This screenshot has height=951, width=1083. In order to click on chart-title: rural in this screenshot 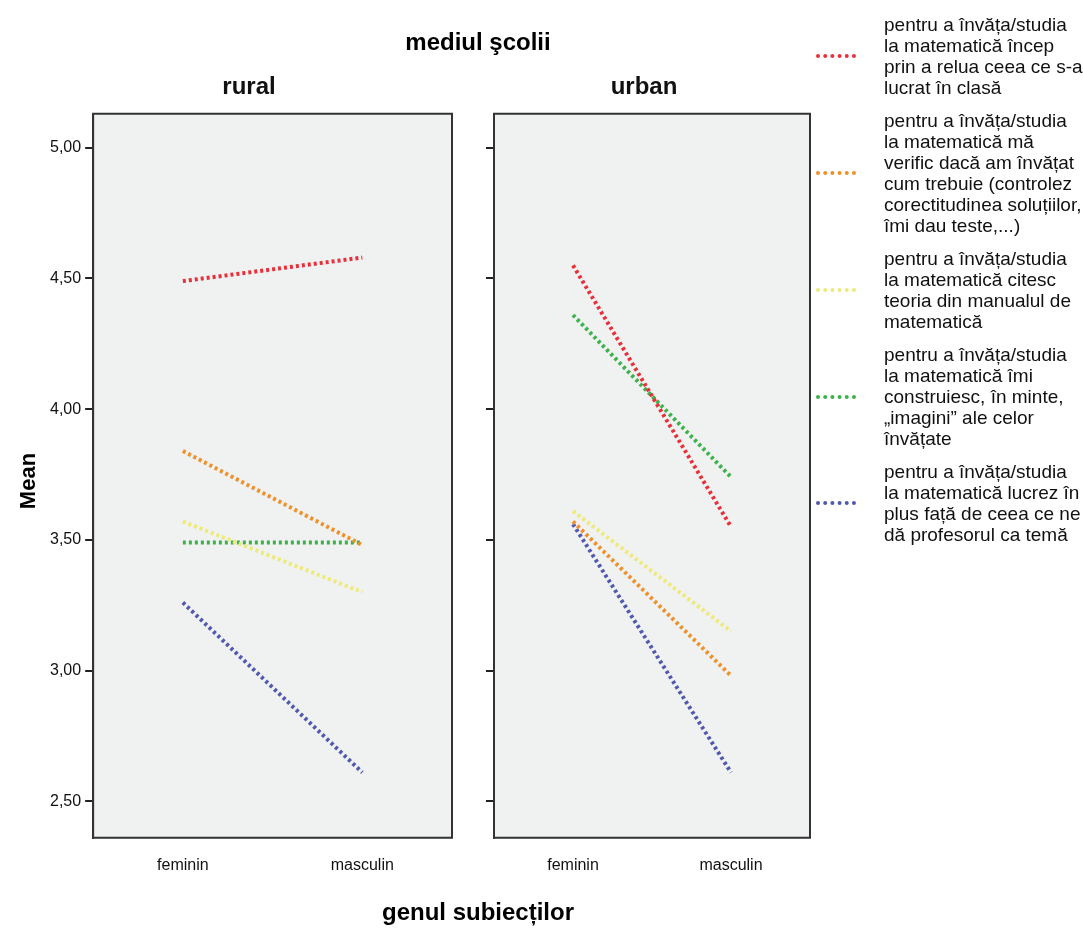, I will do `click(249, 86)`.